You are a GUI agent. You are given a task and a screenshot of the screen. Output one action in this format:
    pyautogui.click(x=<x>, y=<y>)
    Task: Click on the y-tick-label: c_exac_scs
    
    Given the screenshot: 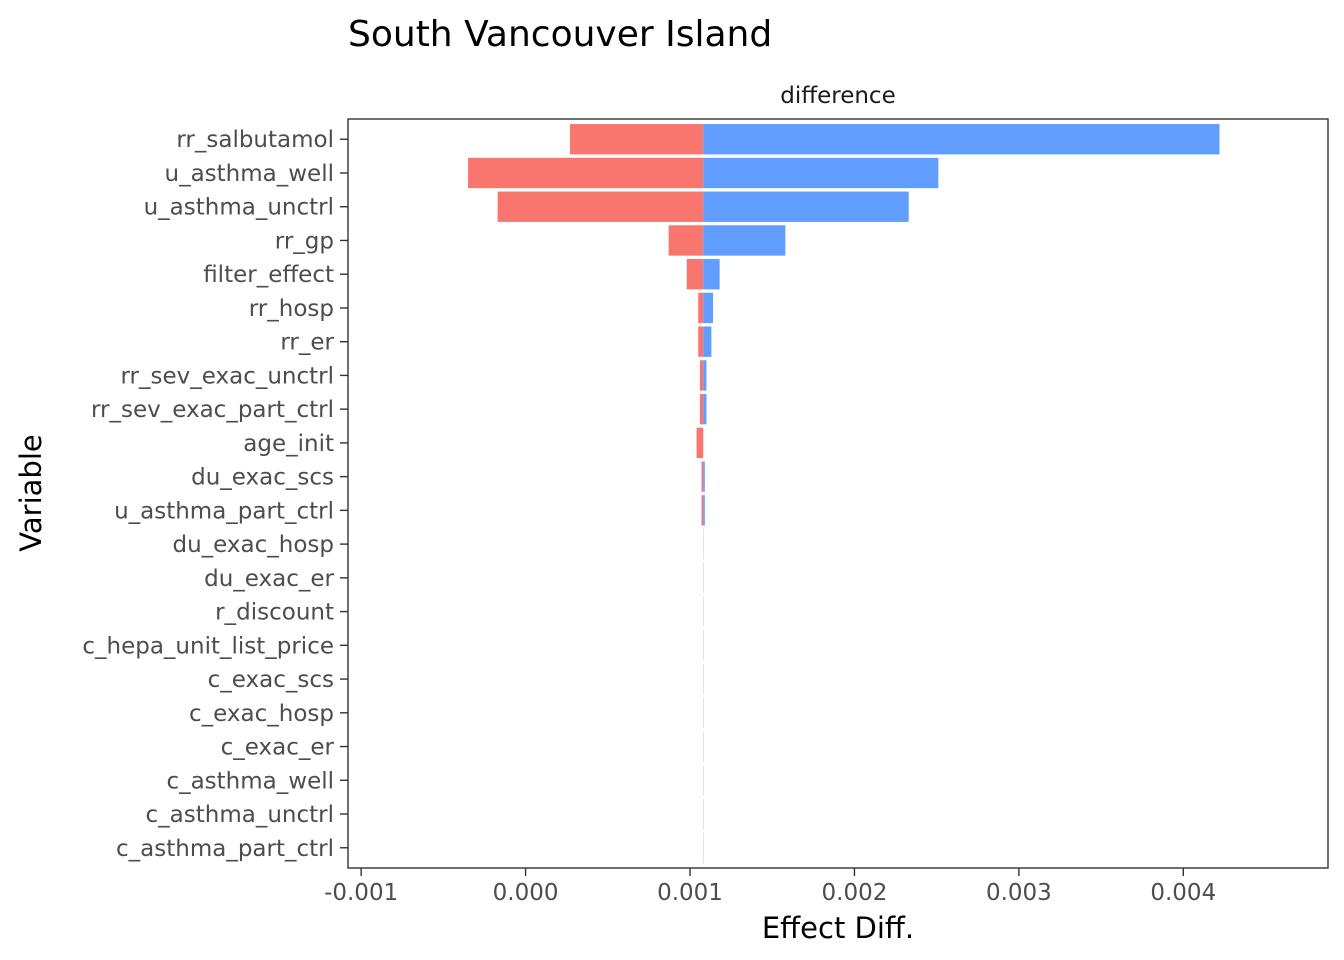 What is the action you would take?
    pyautogui.click(x=271, y=680)
    